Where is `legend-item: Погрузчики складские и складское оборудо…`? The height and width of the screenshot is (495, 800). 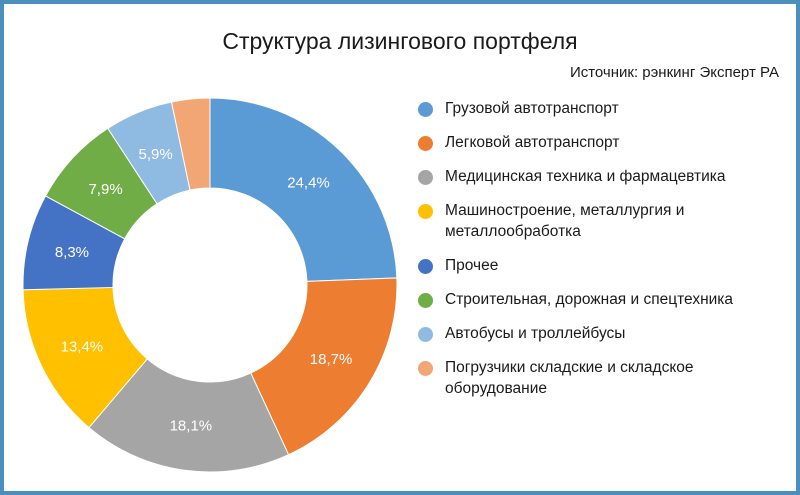
legend-item: Погрузчики складские и складское оборудо… is located at coordinates (603, 378).